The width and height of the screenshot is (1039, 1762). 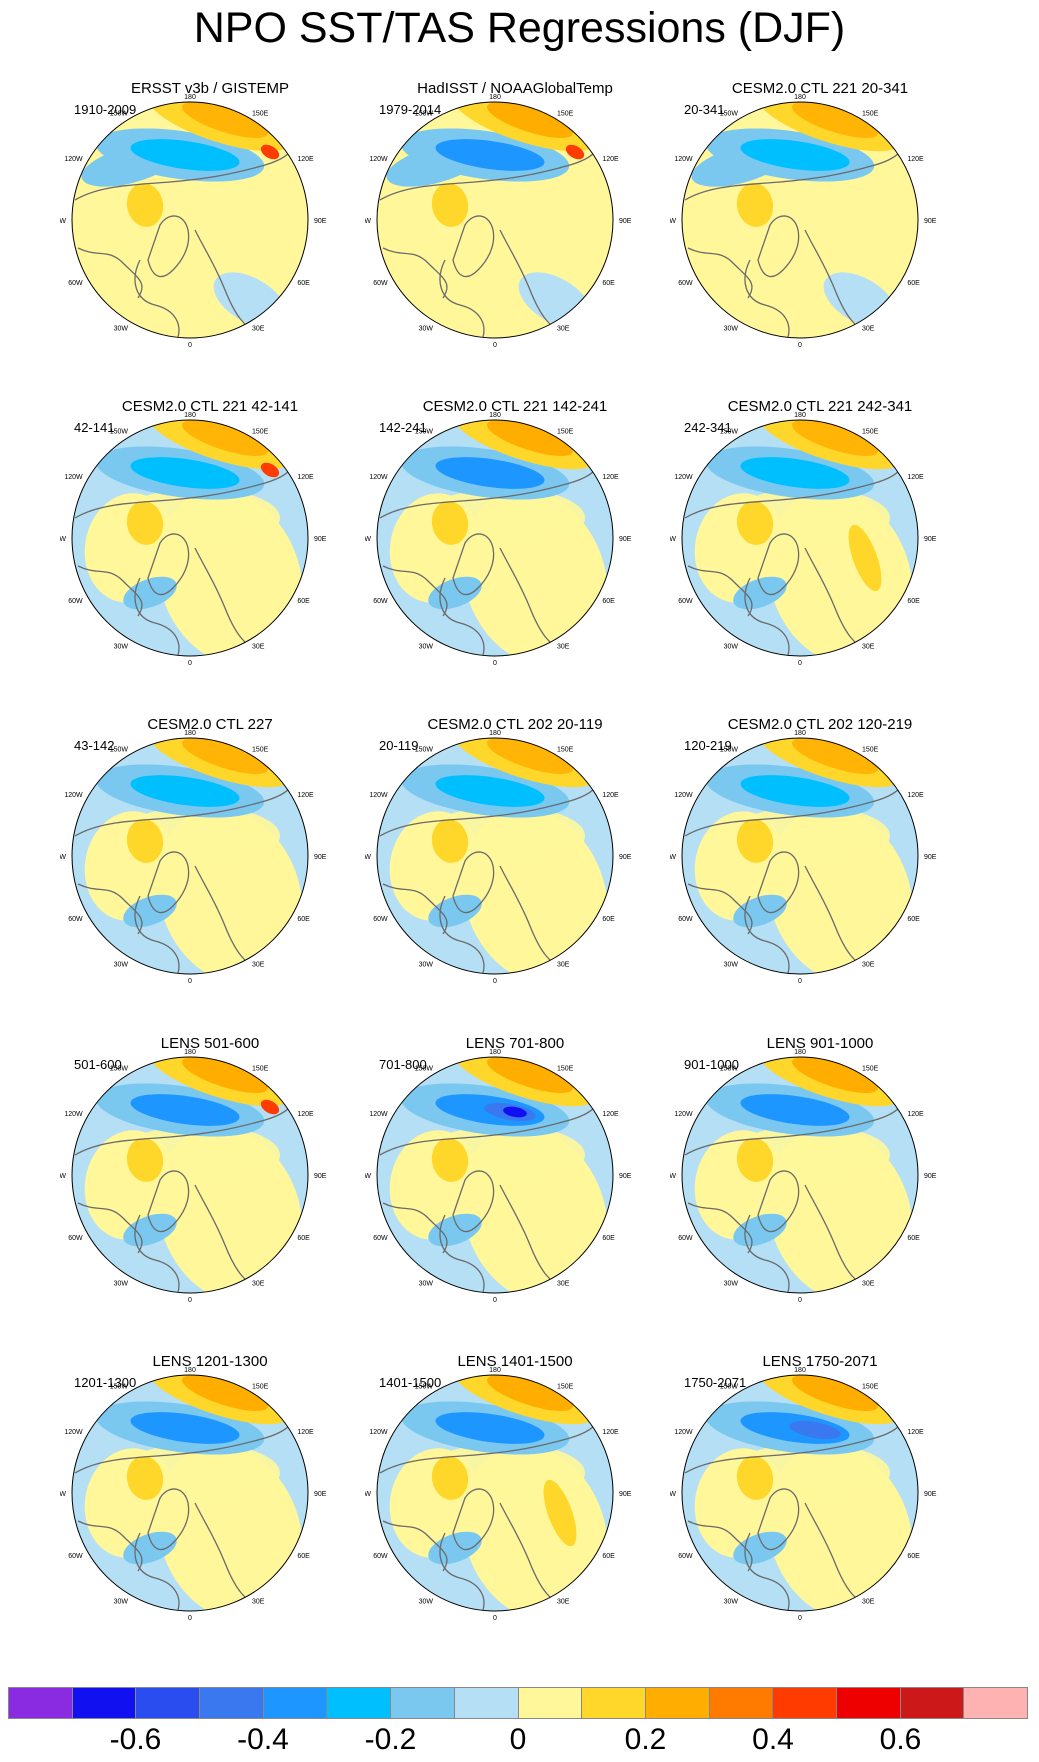 I want to click on panel-period: 1750-2071, so click(x=715, y=1382).